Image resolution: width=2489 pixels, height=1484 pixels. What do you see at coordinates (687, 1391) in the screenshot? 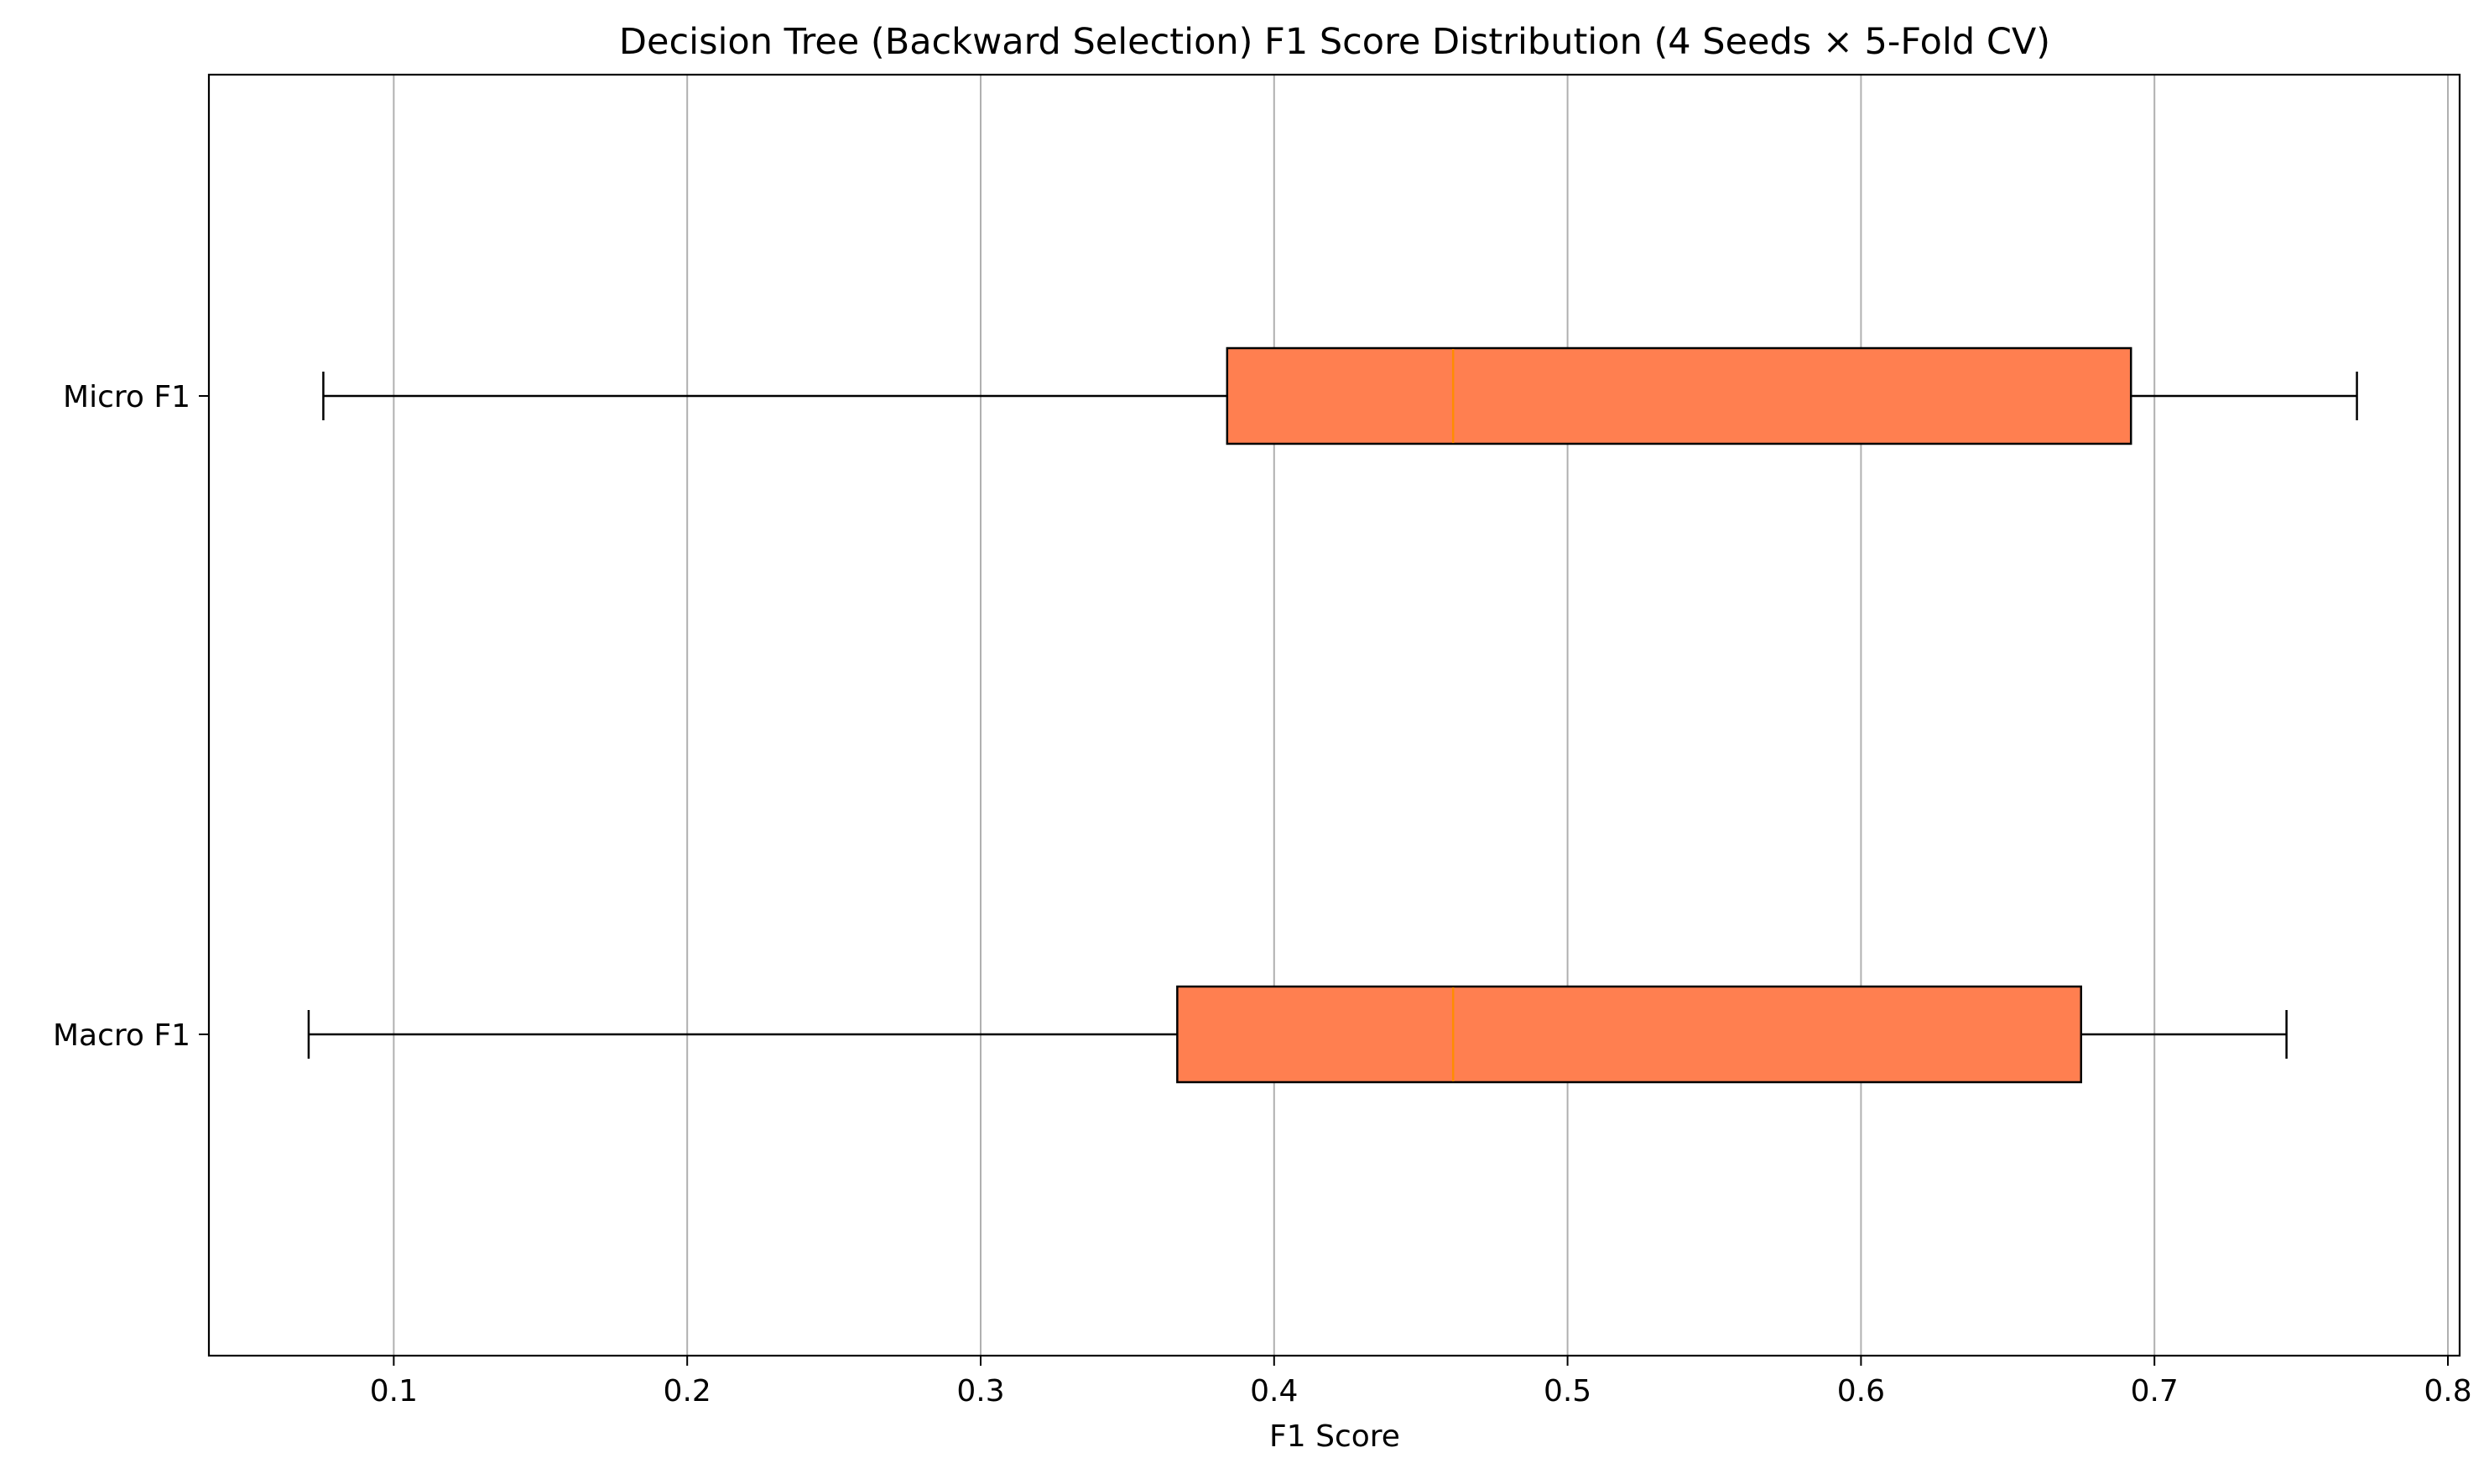
I see `x-tick-label: 0.2` at bounding box center [687, 1391].